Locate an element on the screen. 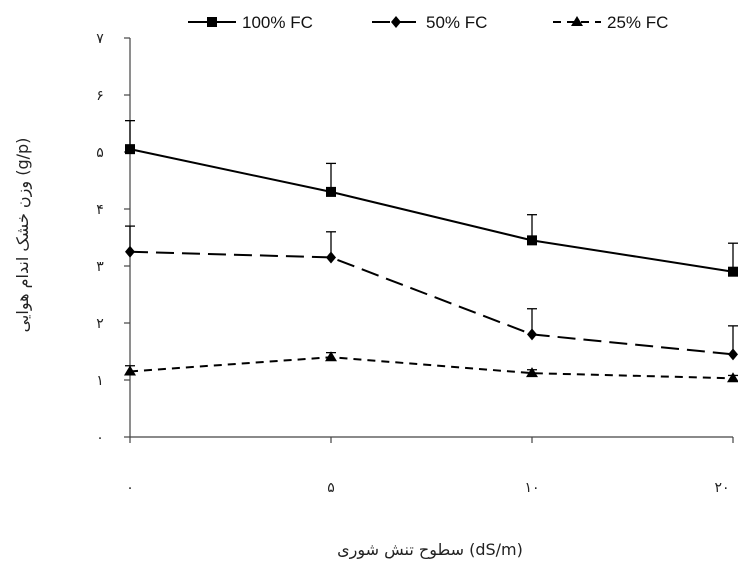 The height and width of the screenshot is (565, 738). legend-item: 25% FC is located at coordinates (610, 22).